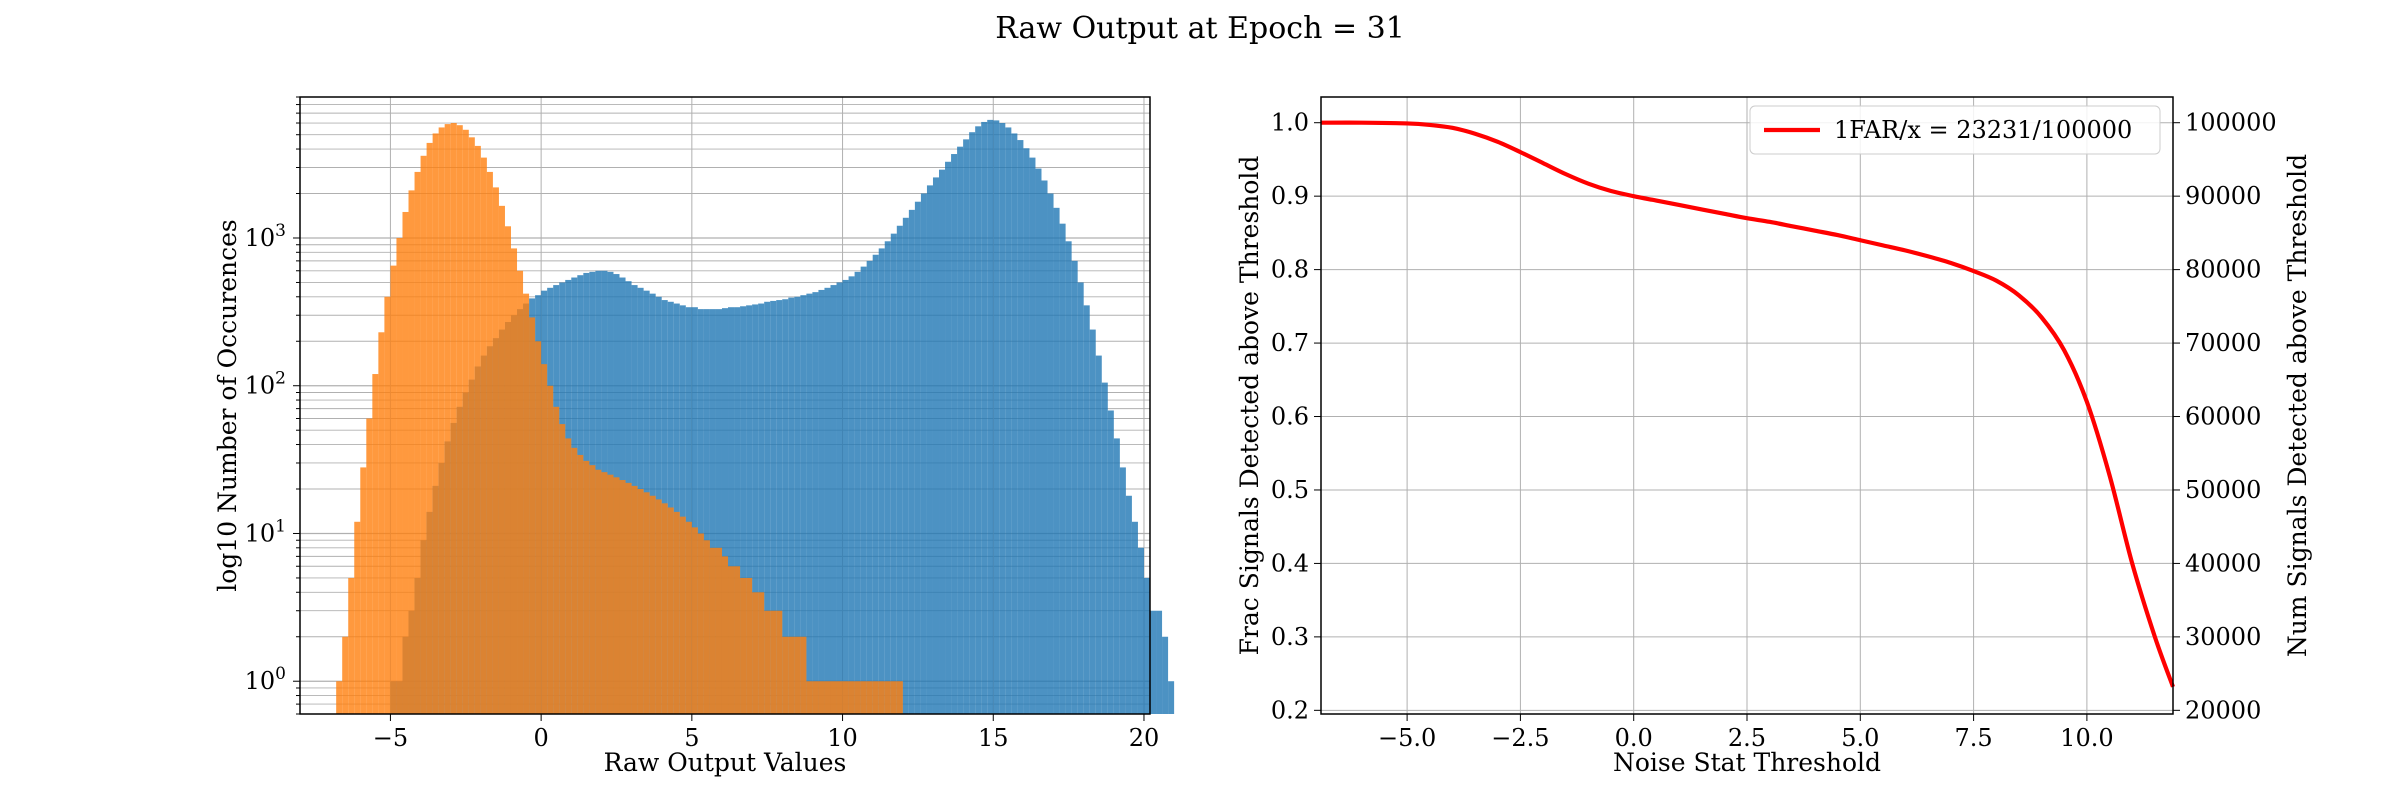  What do you see at coordinates (691, 738) in the screenshot?
I see `x-tick-label: 5` at bounding box center [691, 738].